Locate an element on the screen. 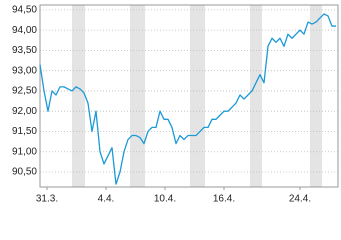 Image resolution: width=341 pixels, height=240 pixels. y-tick-label: 93,50 is located at coordinates (24, 50).